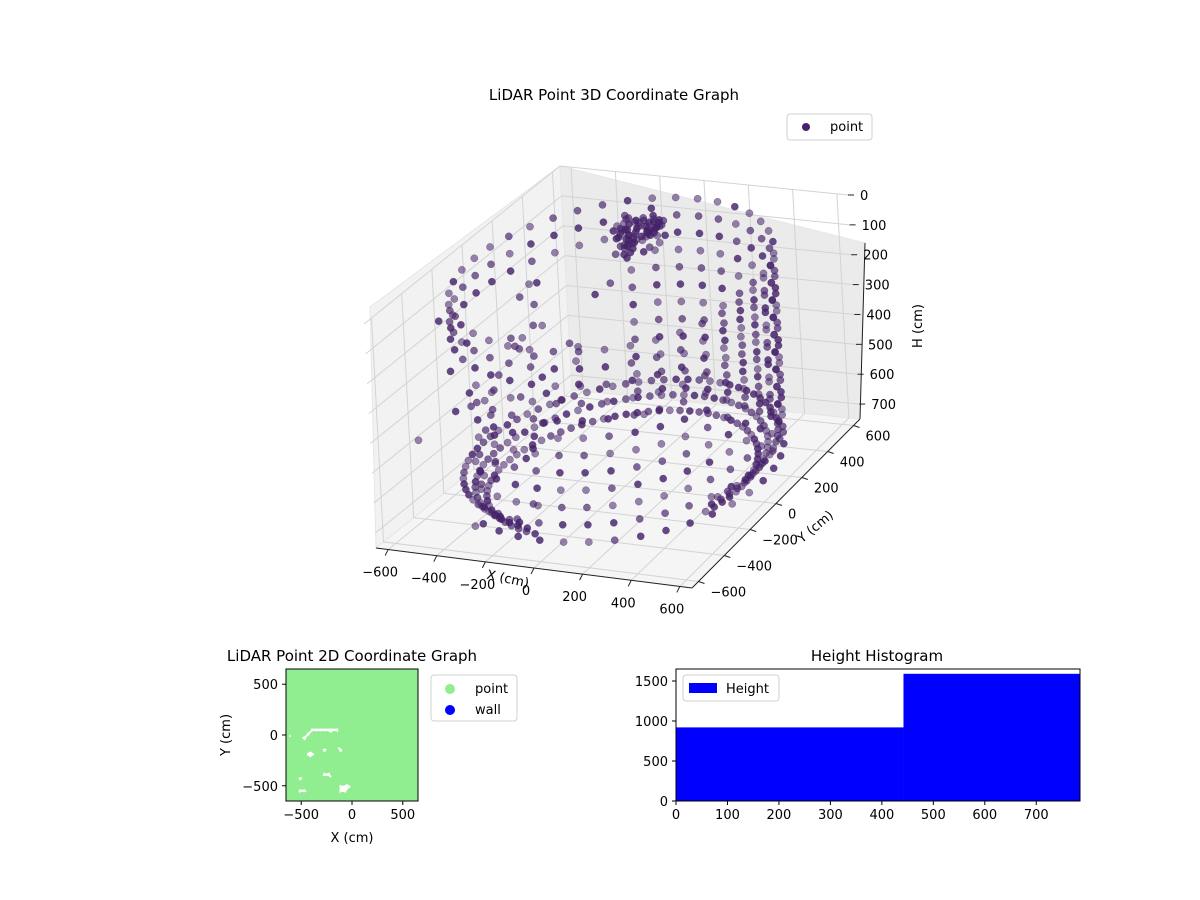  I want to click on legend-2d-wall-marker, so click(450, 710).